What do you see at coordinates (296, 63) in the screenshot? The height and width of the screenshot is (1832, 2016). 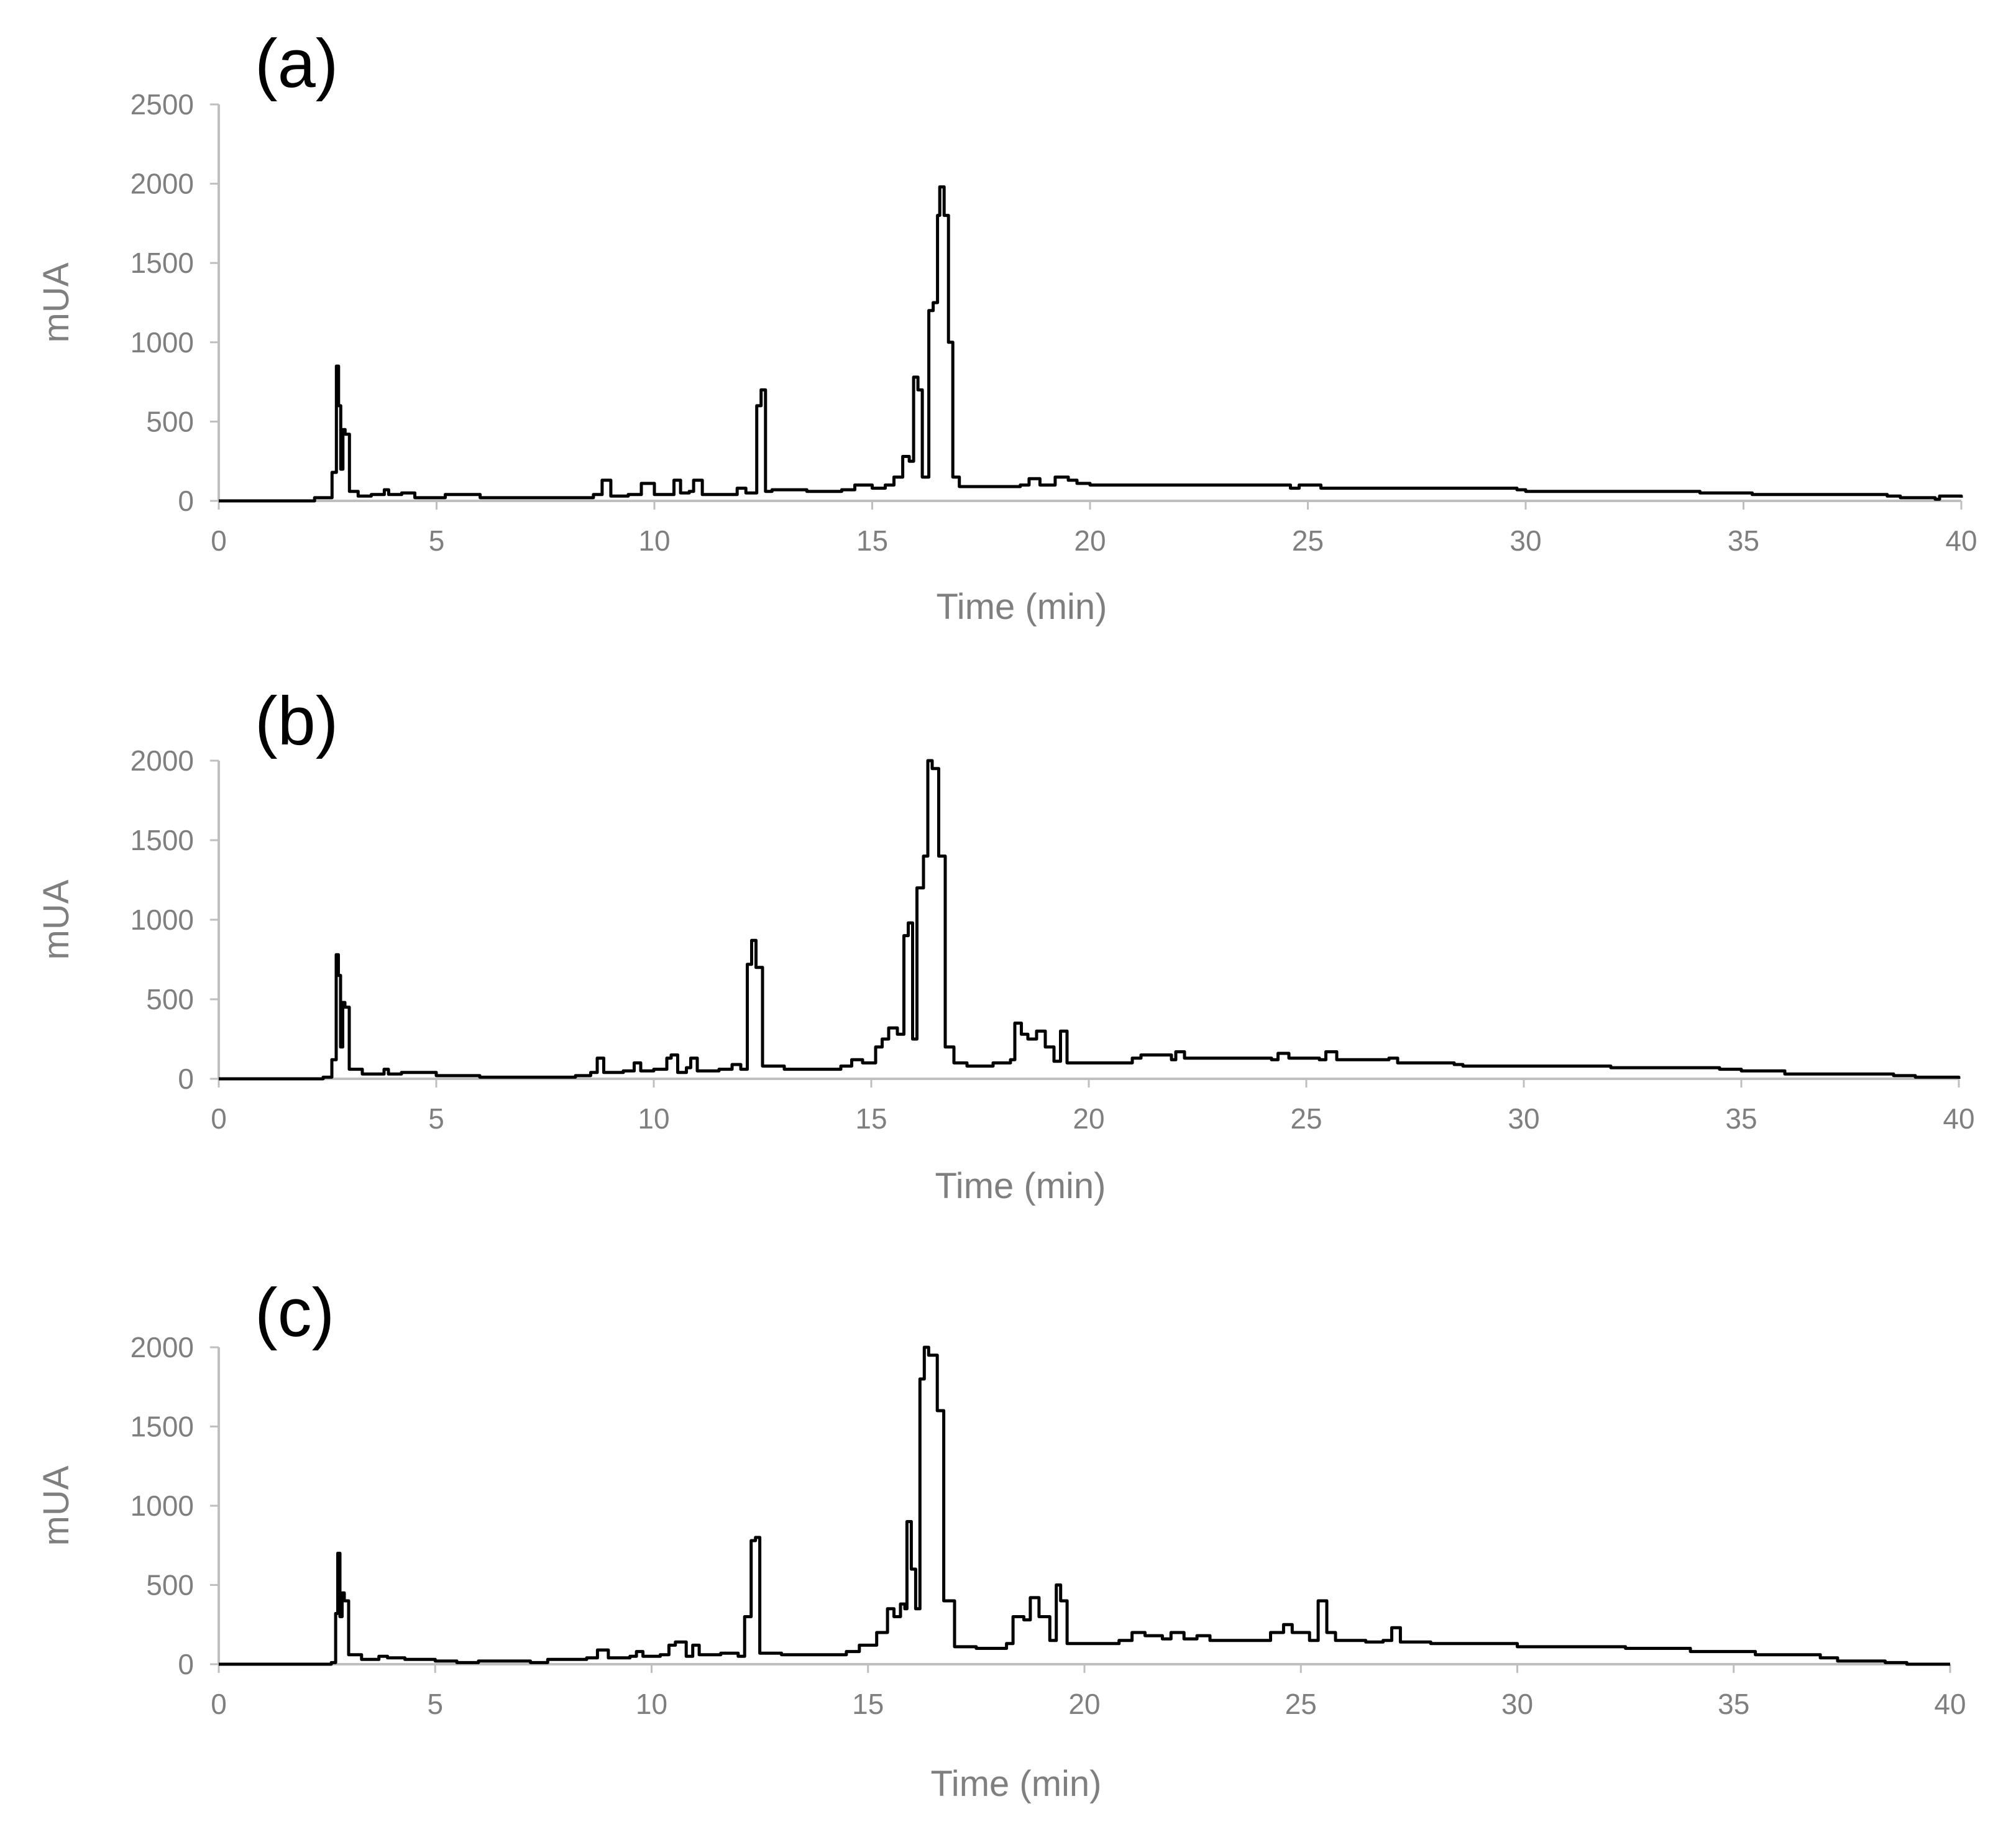 I see `panel-label: (a)` at bounding box center [296, 63].